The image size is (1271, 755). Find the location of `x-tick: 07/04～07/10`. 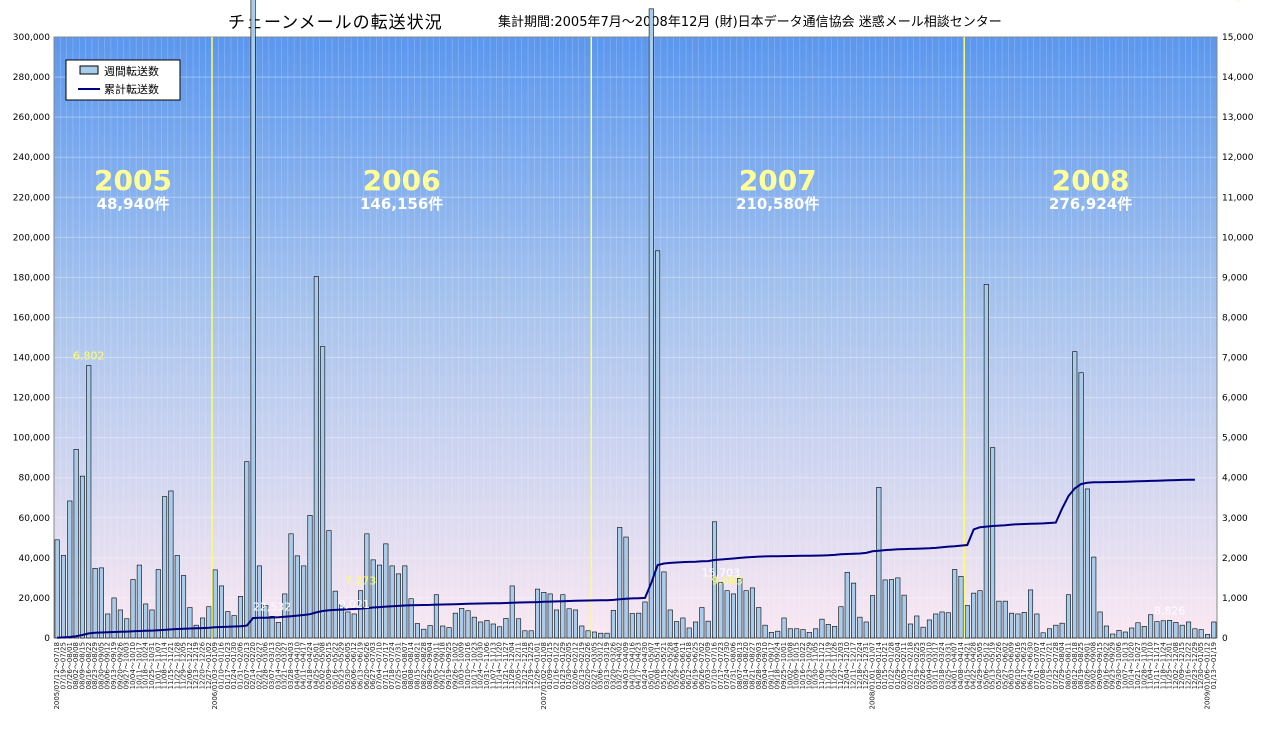

x-tick: 07/04～07/10 is located at coordinates (380, 665).